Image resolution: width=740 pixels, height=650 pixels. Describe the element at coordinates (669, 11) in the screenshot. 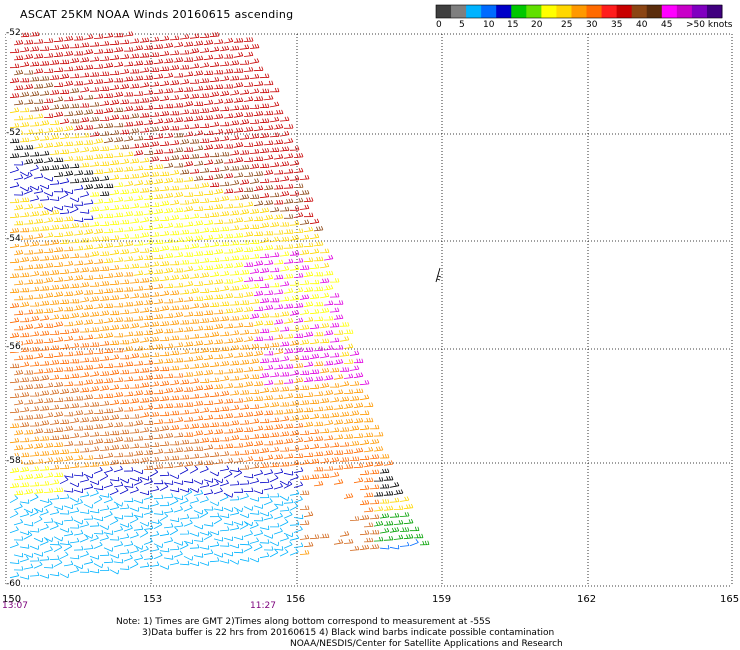

I see `colorbar-swatch` at that location.